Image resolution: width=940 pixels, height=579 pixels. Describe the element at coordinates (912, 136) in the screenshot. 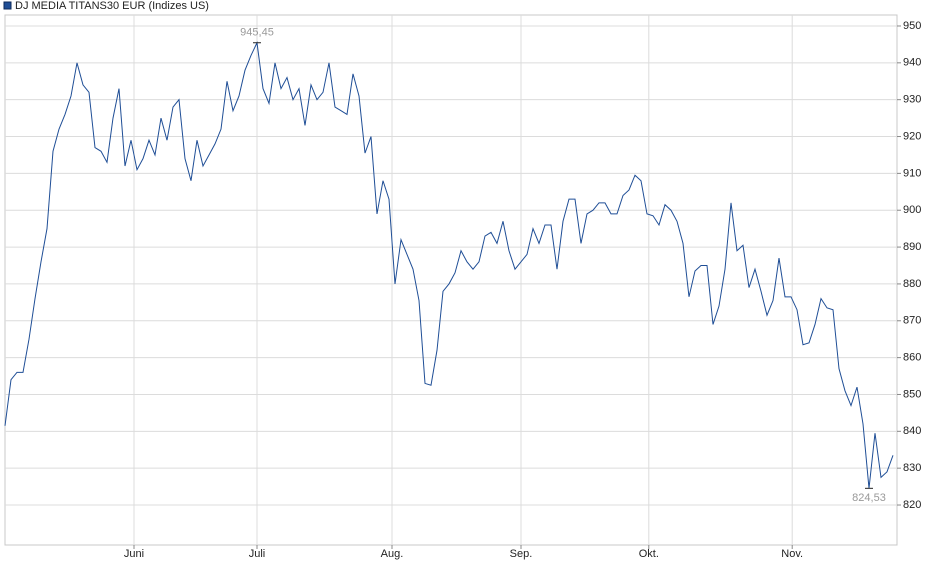

I see `y-tick-label: 920` at that location.